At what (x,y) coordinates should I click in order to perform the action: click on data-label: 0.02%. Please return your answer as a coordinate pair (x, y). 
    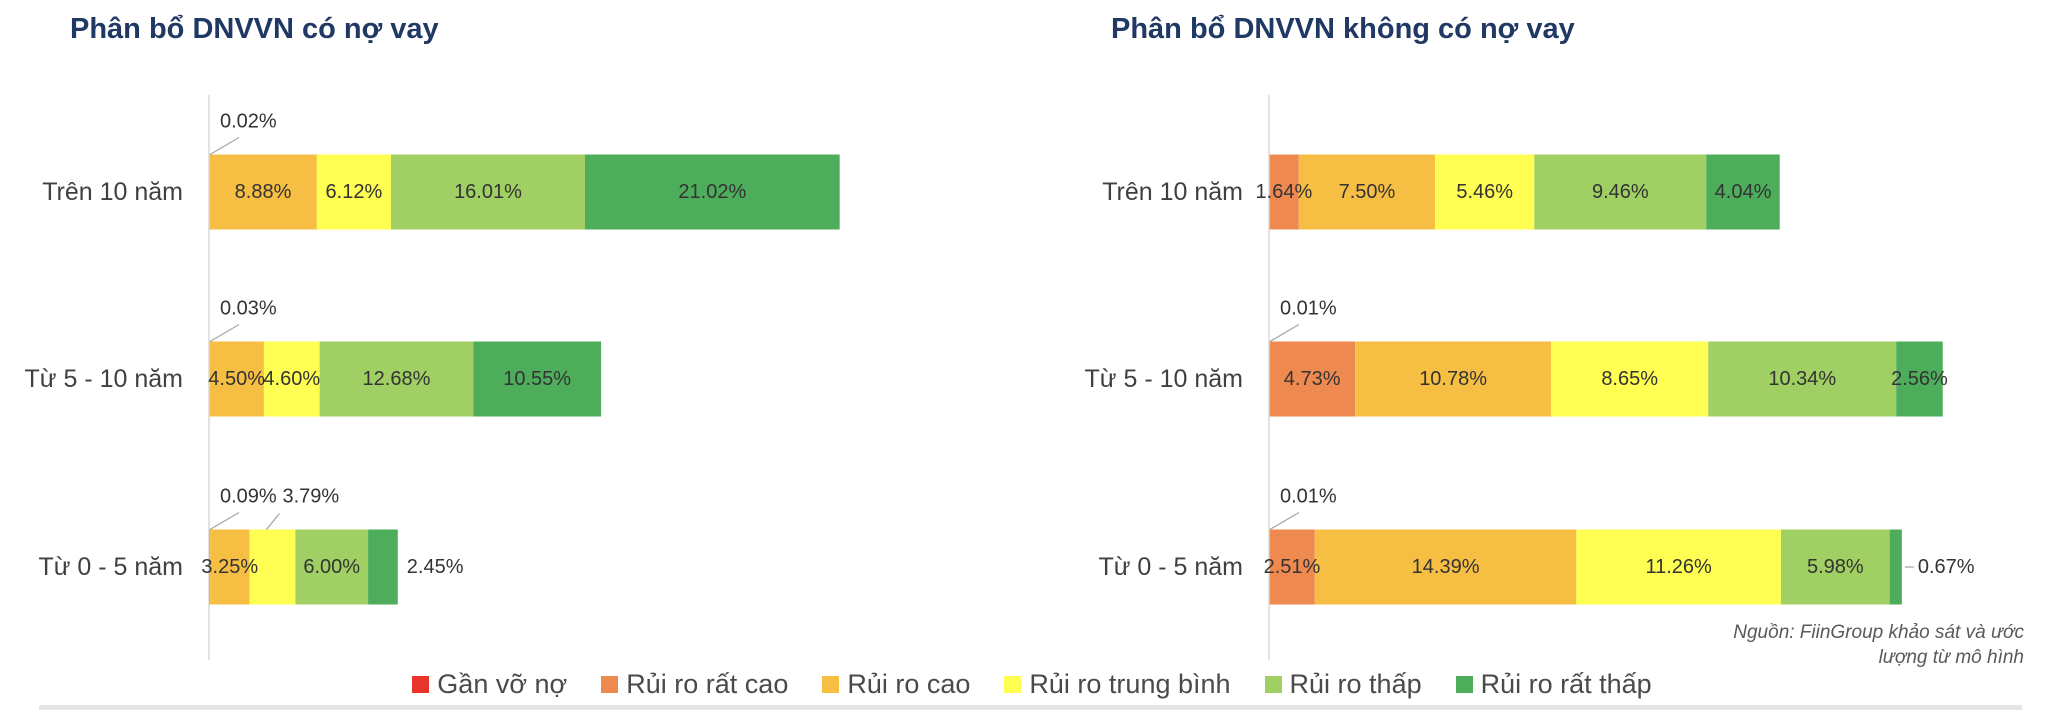
    Looking at the image, I should click on (248, 122).